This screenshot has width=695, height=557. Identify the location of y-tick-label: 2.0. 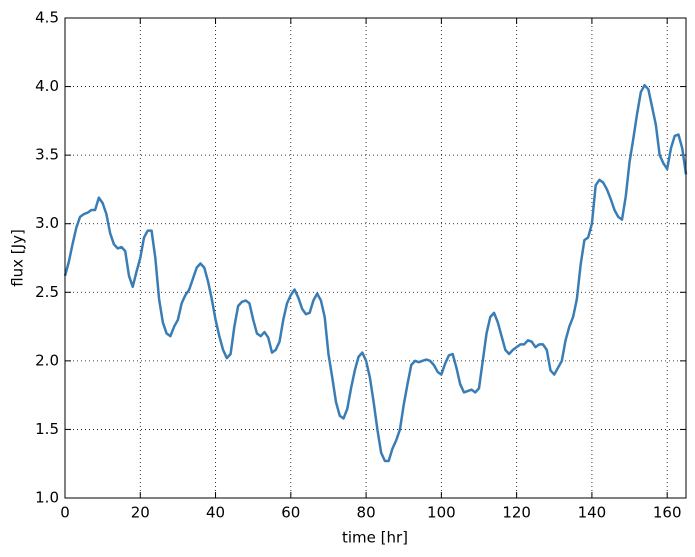
(47, 360).